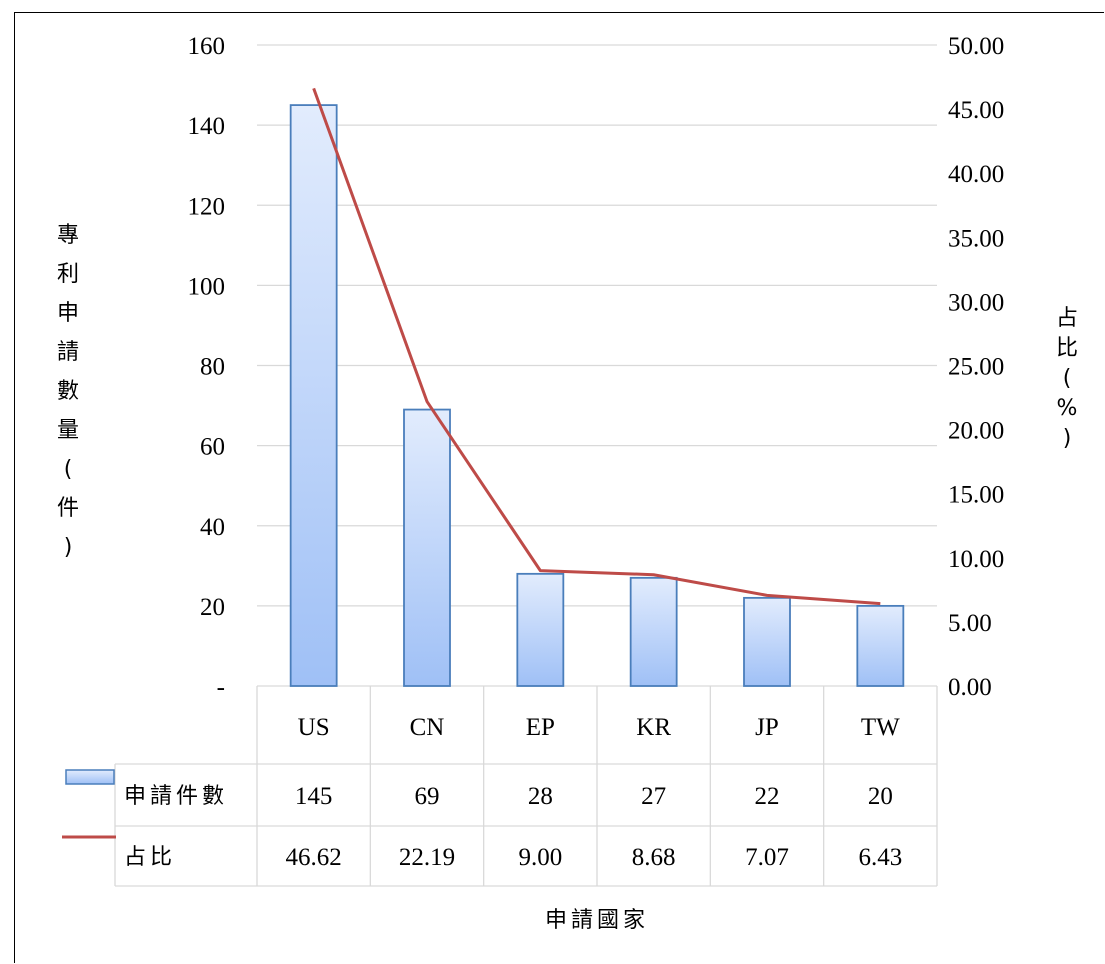 This screenshot has width=1105, height=964. Describe the element at coordinates (540, 796) in the screenshot. I see `table-cell: 28` at that location.